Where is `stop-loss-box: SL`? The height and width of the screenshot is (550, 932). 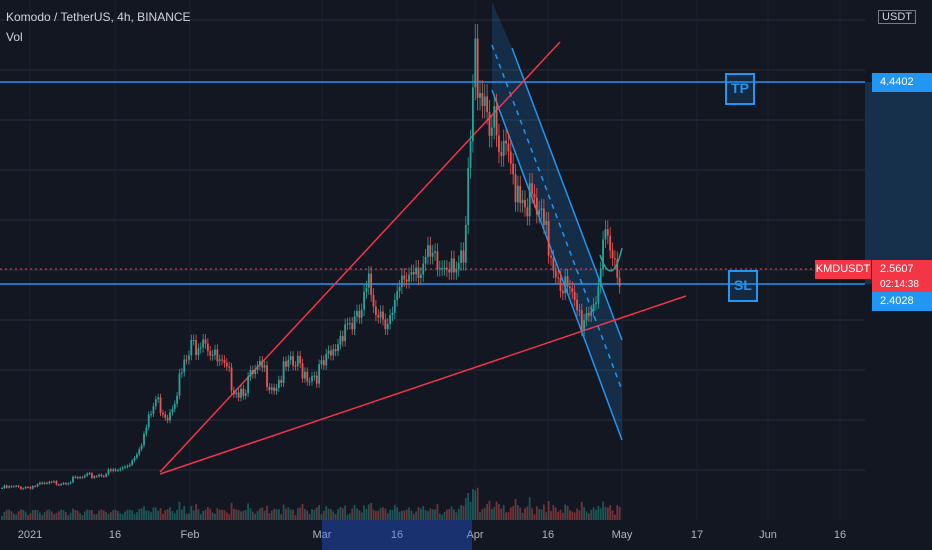
stop-loss-box: SL is located at coordinates (743, 286).